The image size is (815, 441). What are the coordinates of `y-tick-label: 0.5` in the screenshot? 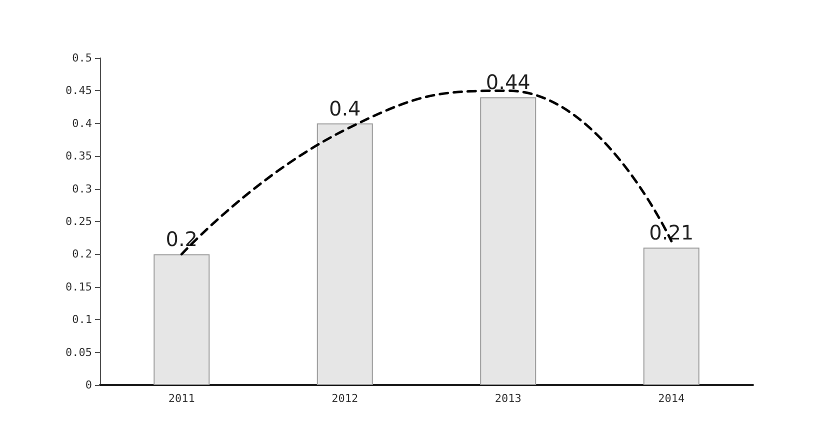 It's located at (82, 58).